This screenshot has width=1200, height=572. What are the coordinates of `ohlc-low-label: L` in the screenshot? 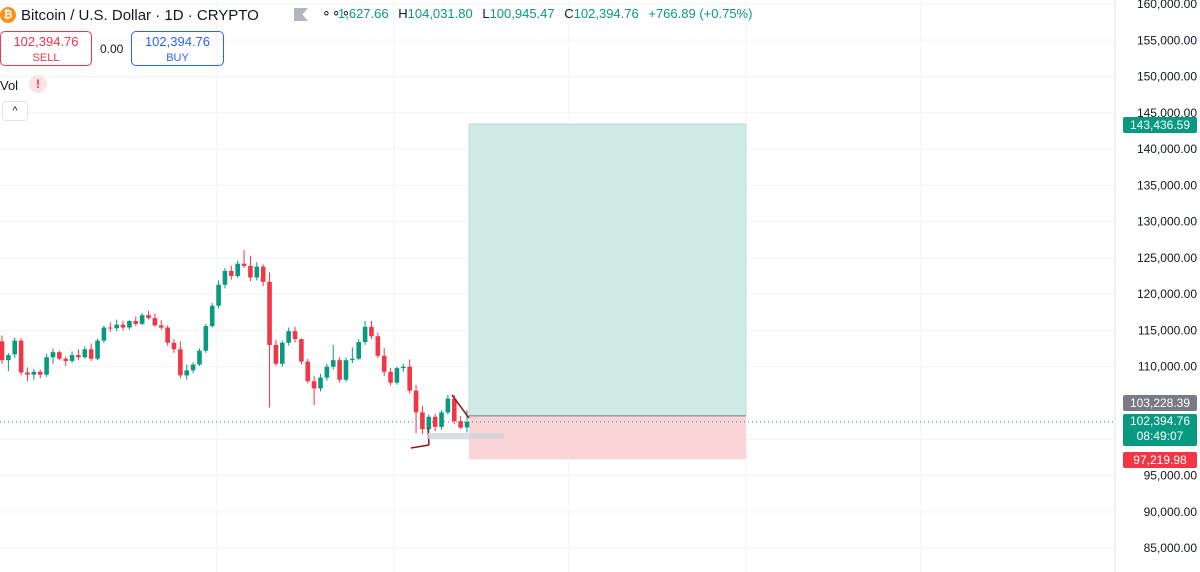 It's located at (486, 13).